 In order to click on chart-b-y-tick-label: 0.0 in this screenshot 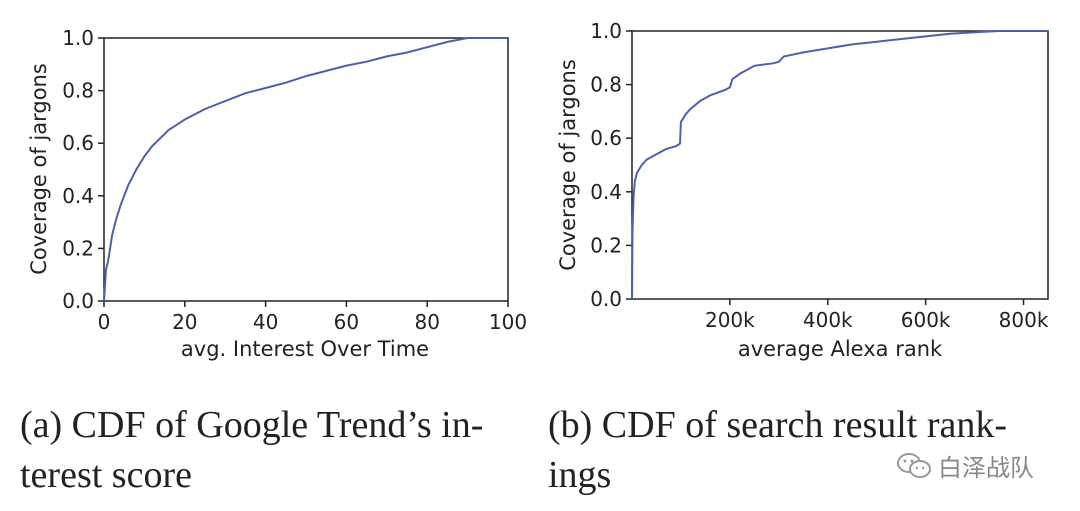, I will do `click(606, 299)`.